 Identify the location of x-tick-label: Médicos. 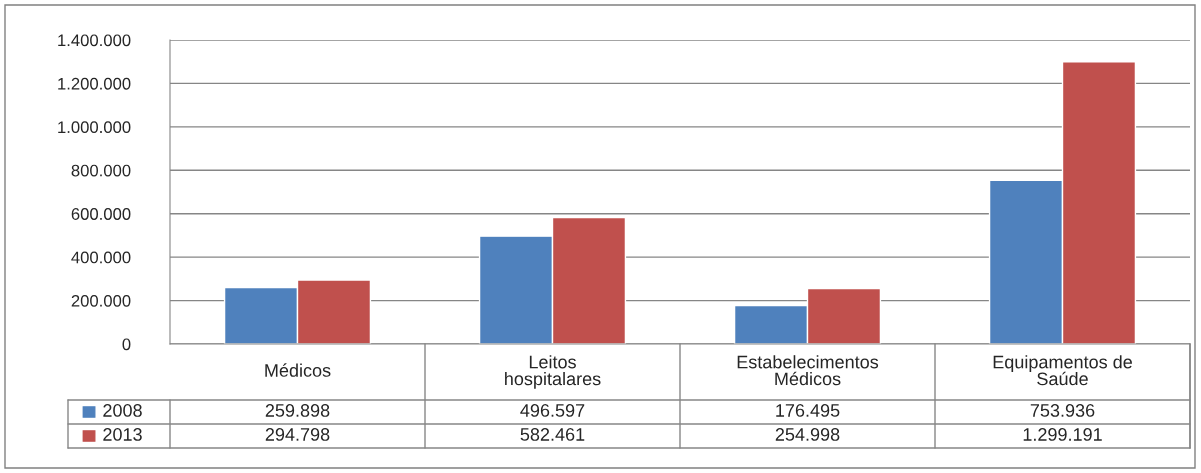
(298, 370).